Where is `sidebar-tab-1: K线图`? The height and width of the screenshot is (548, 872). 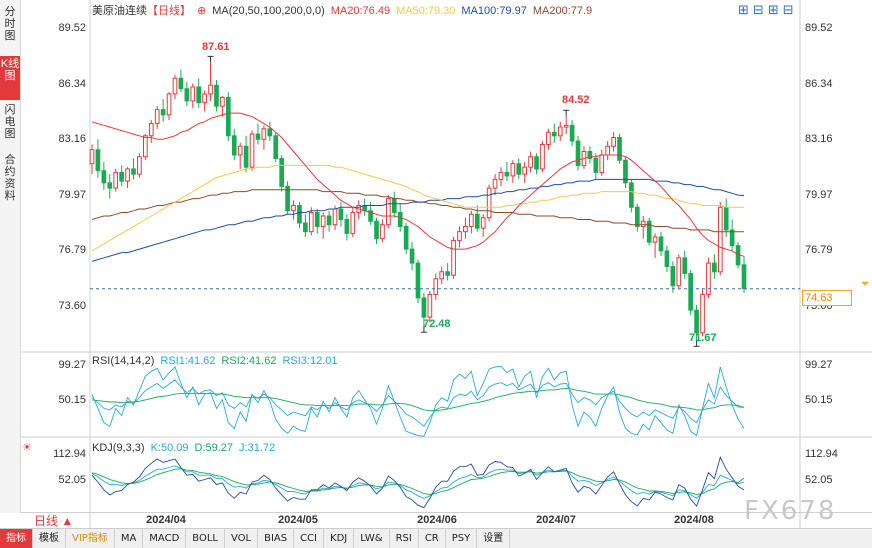
sidebar-tab-1: K线图 is located at coordinates (10, 78).